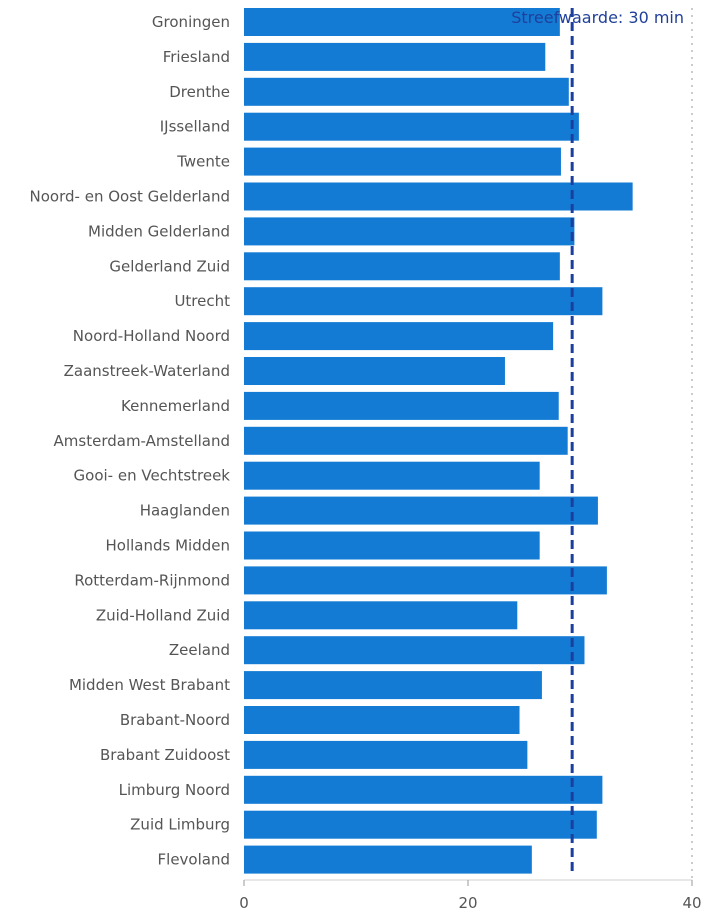 The width and height of the screenshot is (704, 913). I want to click on x-tick-label: 40, so click(691, 903).